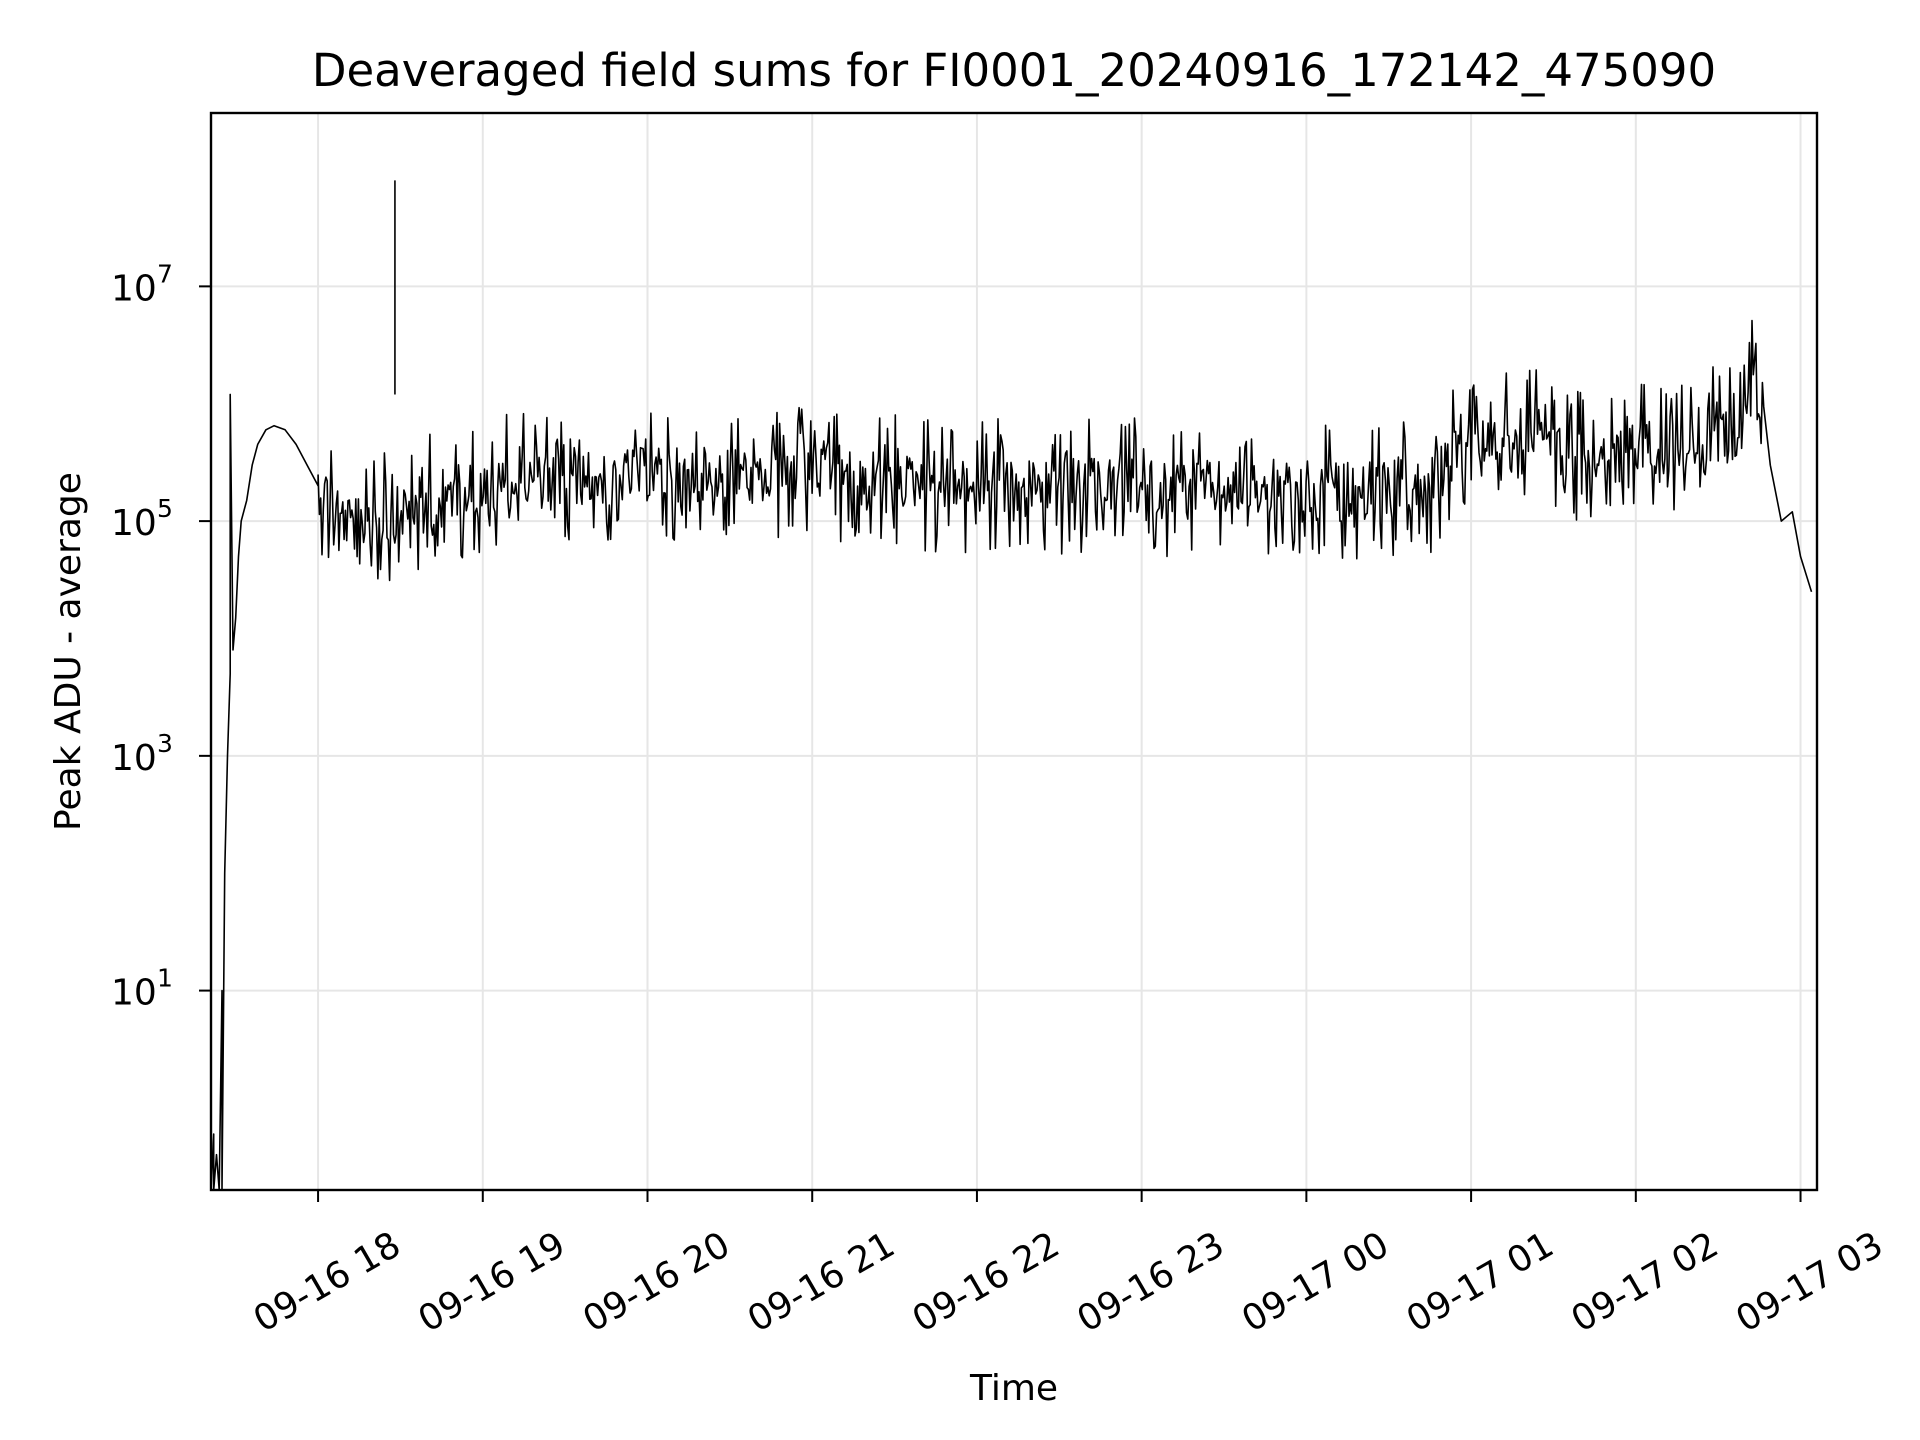  I want to click on y-tick-exponent: 1, so click(165, 978).